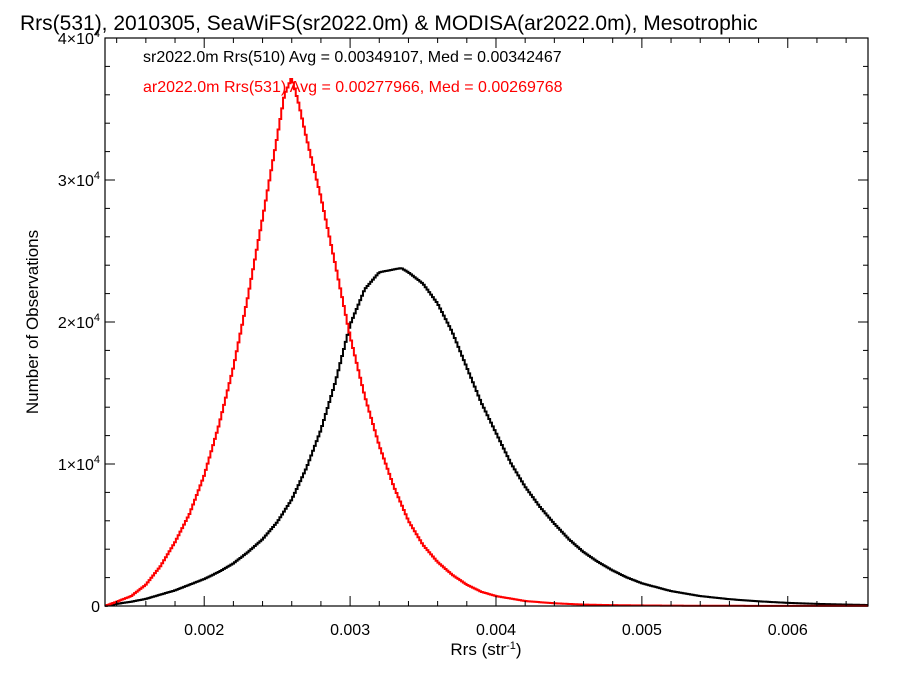 This screenshot has width=900, height=675. I want to click on x-tick-label-3: 0.005, so click(642, 630).